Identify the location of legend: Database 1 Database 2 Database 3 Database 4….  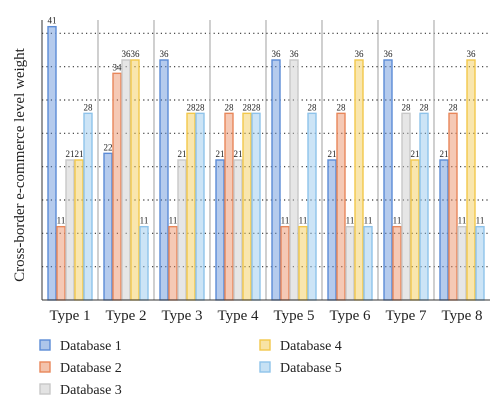
(190, 368).